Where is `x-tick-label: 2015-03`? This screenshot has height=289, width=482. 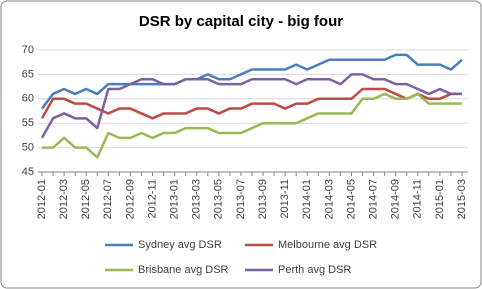 x-tick-label: 2015-03 is located at coordinates (462, 199).